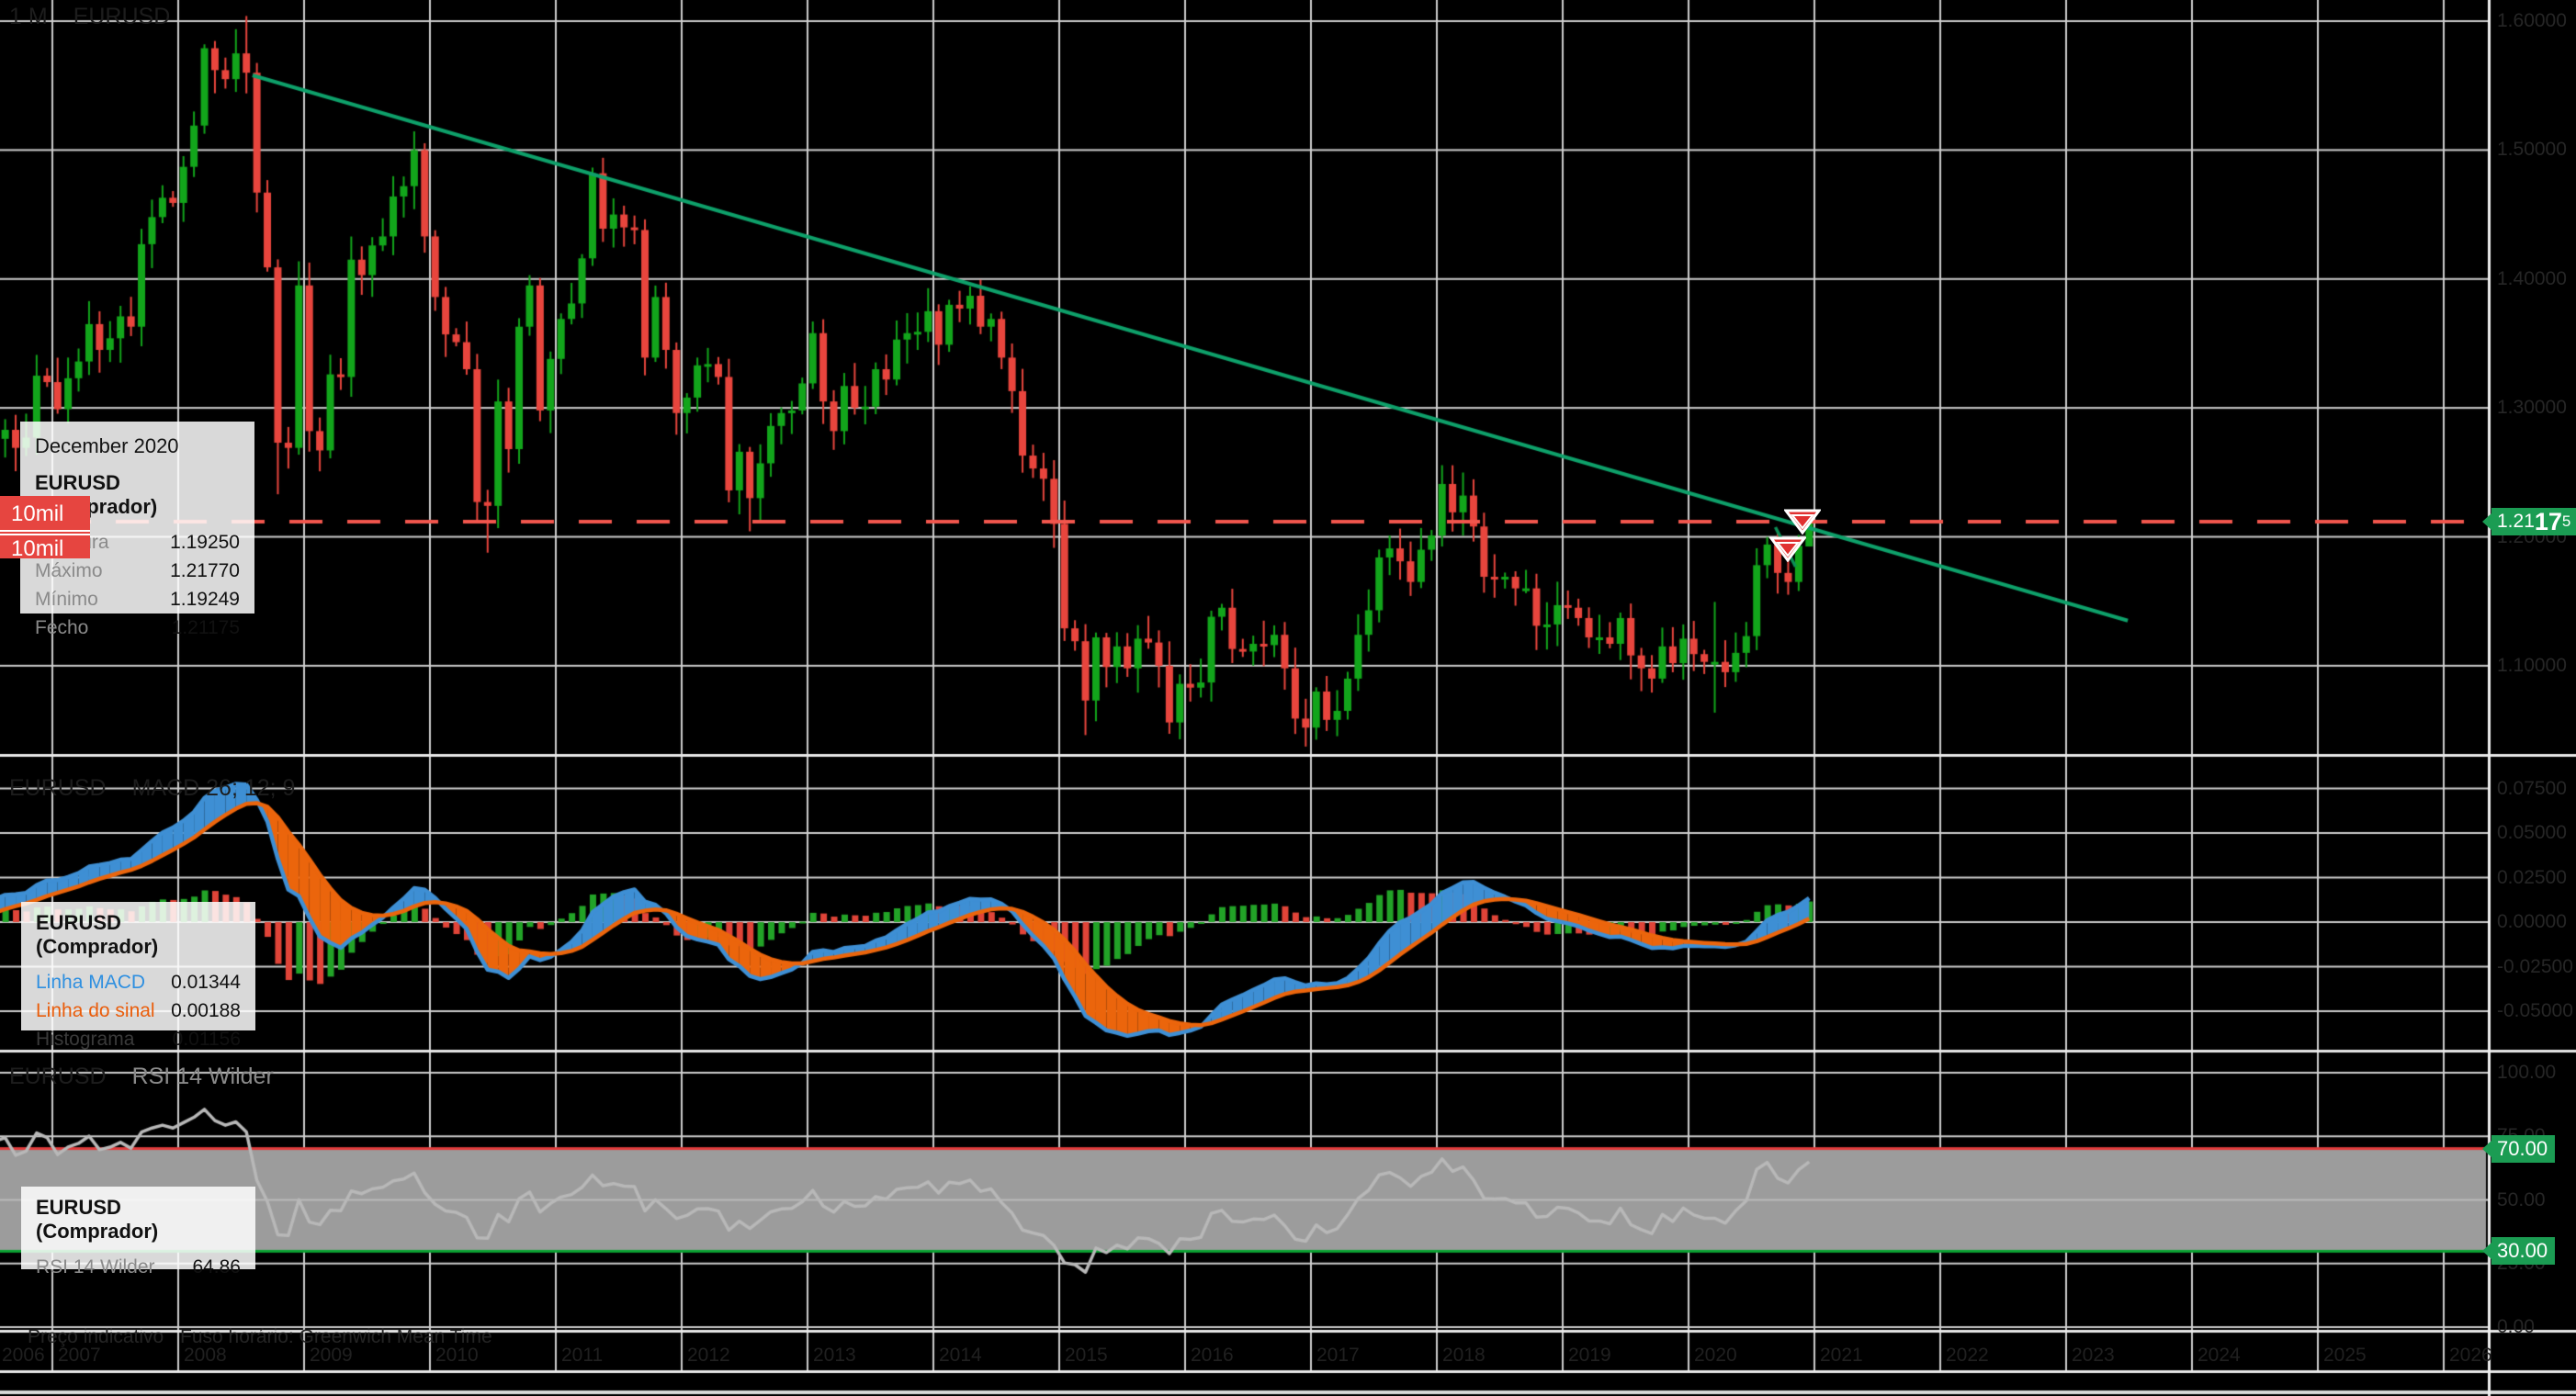  I want to click on year-label: 2014, so click(960, 1355).